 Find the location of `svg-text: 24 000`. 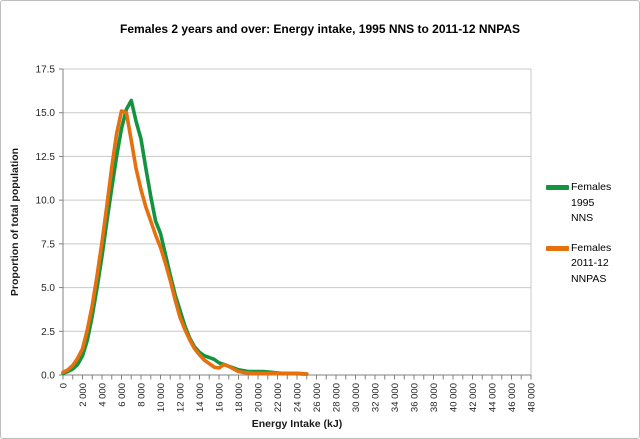

svg-text: 24 000 is located at coordinates (298, 397).